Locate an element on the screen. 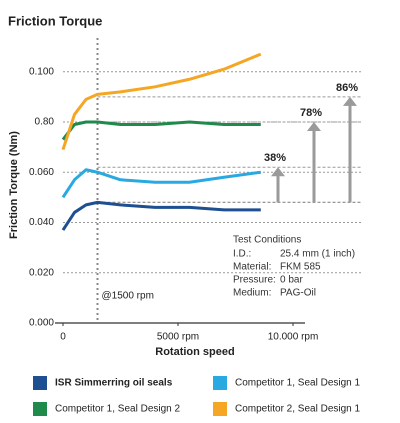 The image size is (400, 423). y-tick-label: 0.000 is located at coordinates (41, 323).